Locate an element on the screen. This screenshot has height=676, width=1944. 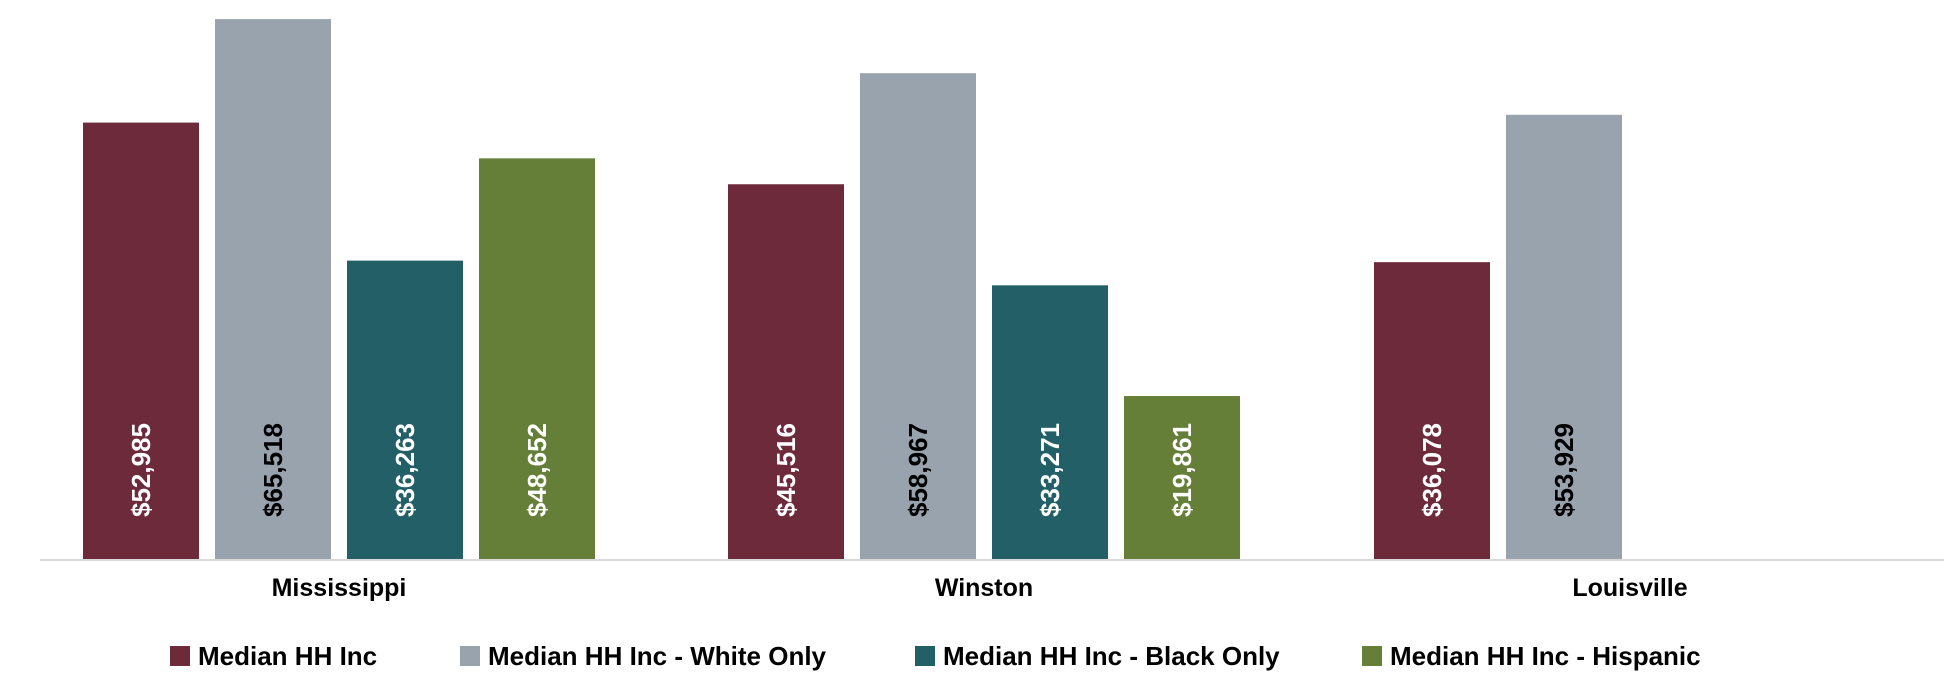
bar-louisville-median-hh-inc is located at coordinates (1432, 411).